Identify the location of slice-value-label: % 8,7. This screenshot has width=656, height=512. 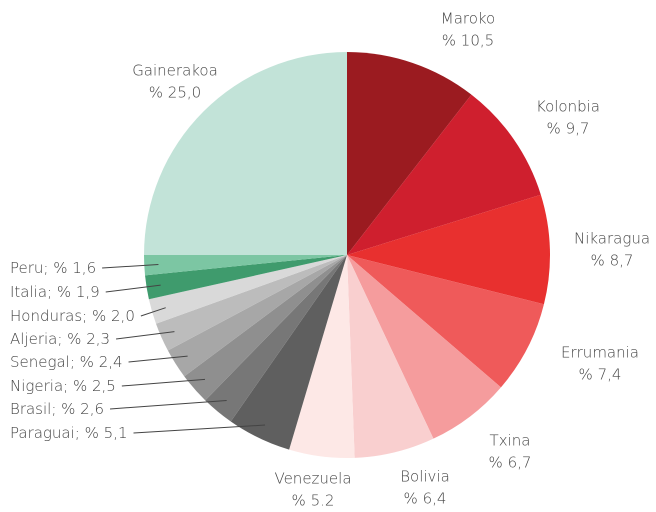
(612, 261).